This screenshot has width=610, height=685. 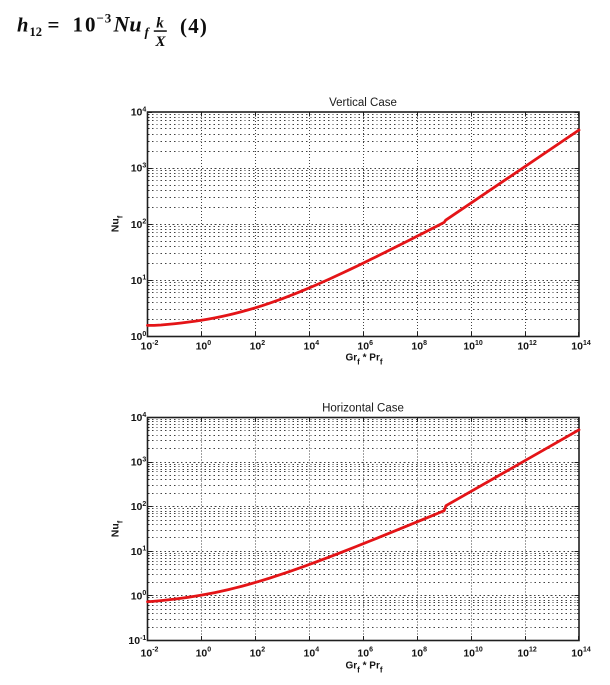 I want to click on svg-text: Nu, so click(x=127, y=24).